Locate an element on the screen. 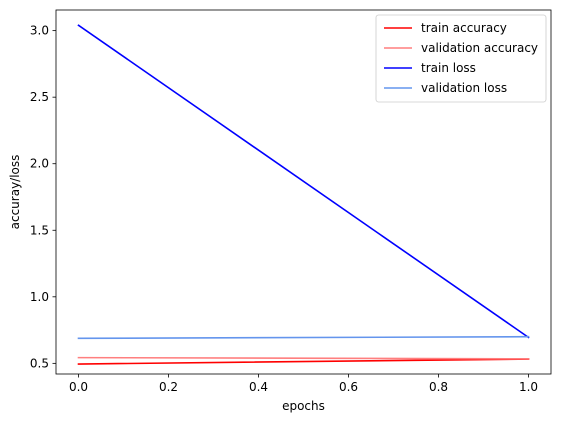  x-tick-label: 0.2 is located at coordinates (168, 387).